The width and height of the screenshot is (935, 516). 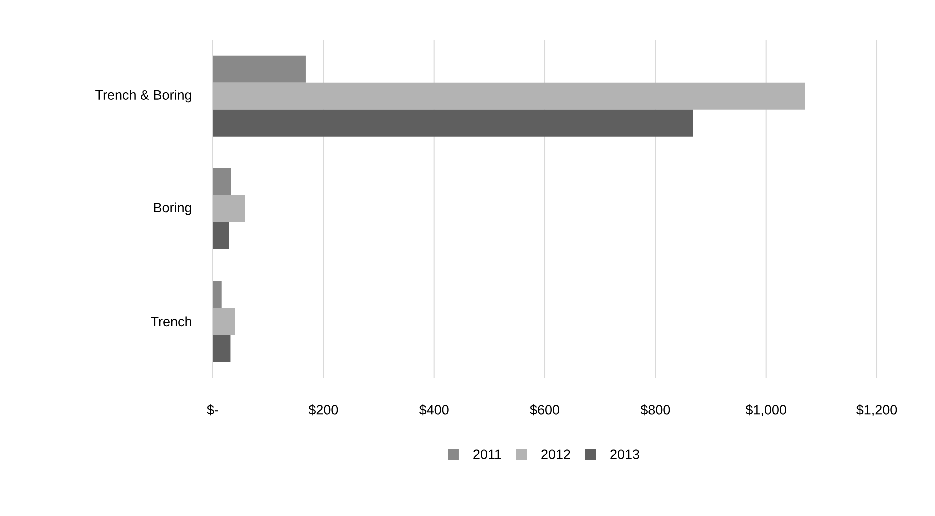 What do you see at coordinates (655, 410) in the screenshot?
I see `x-tick-label: $800` at bounding box center [655, 410].